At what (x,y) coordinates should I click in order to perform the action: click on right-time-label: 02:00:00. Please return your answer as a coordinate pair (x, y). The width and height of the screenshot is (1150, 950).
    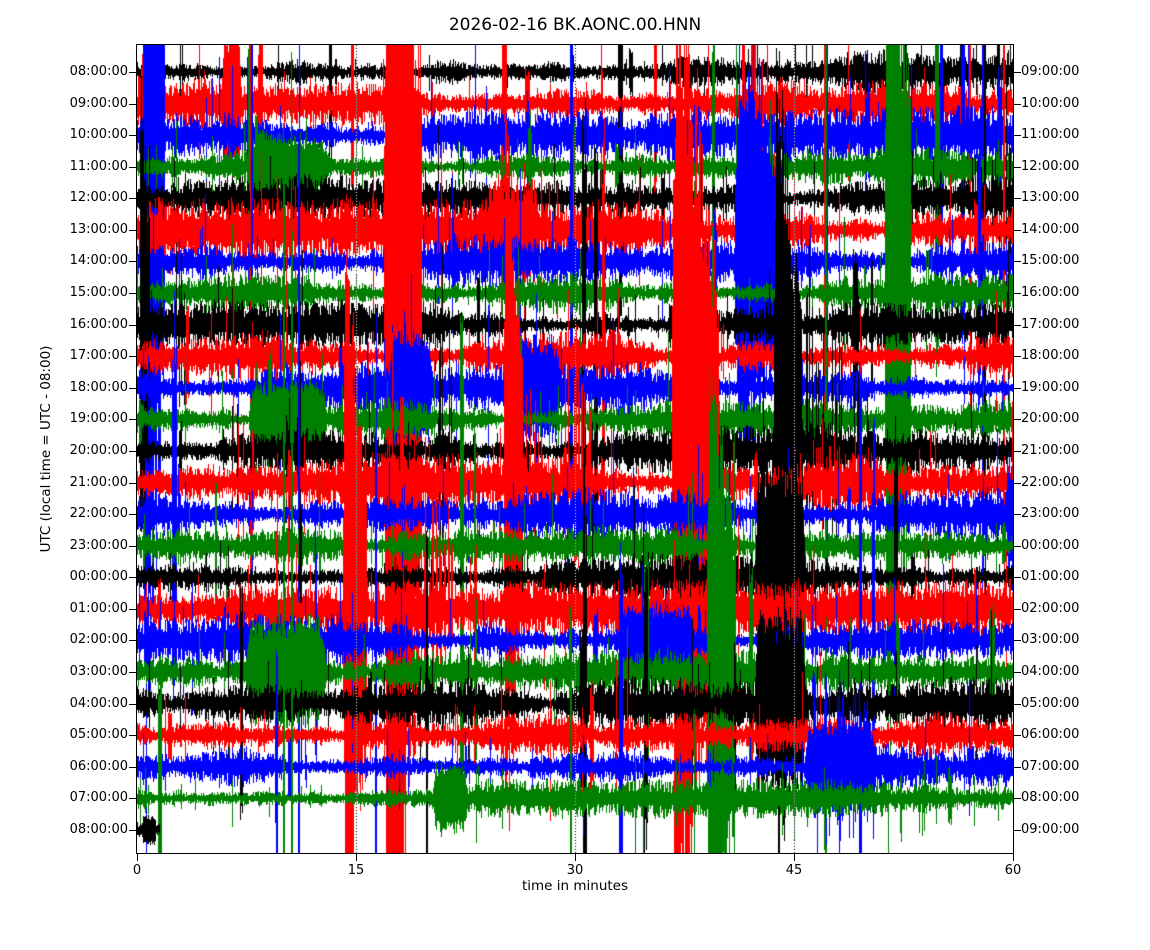
    Looking at the image, I should click on (1050, 608).